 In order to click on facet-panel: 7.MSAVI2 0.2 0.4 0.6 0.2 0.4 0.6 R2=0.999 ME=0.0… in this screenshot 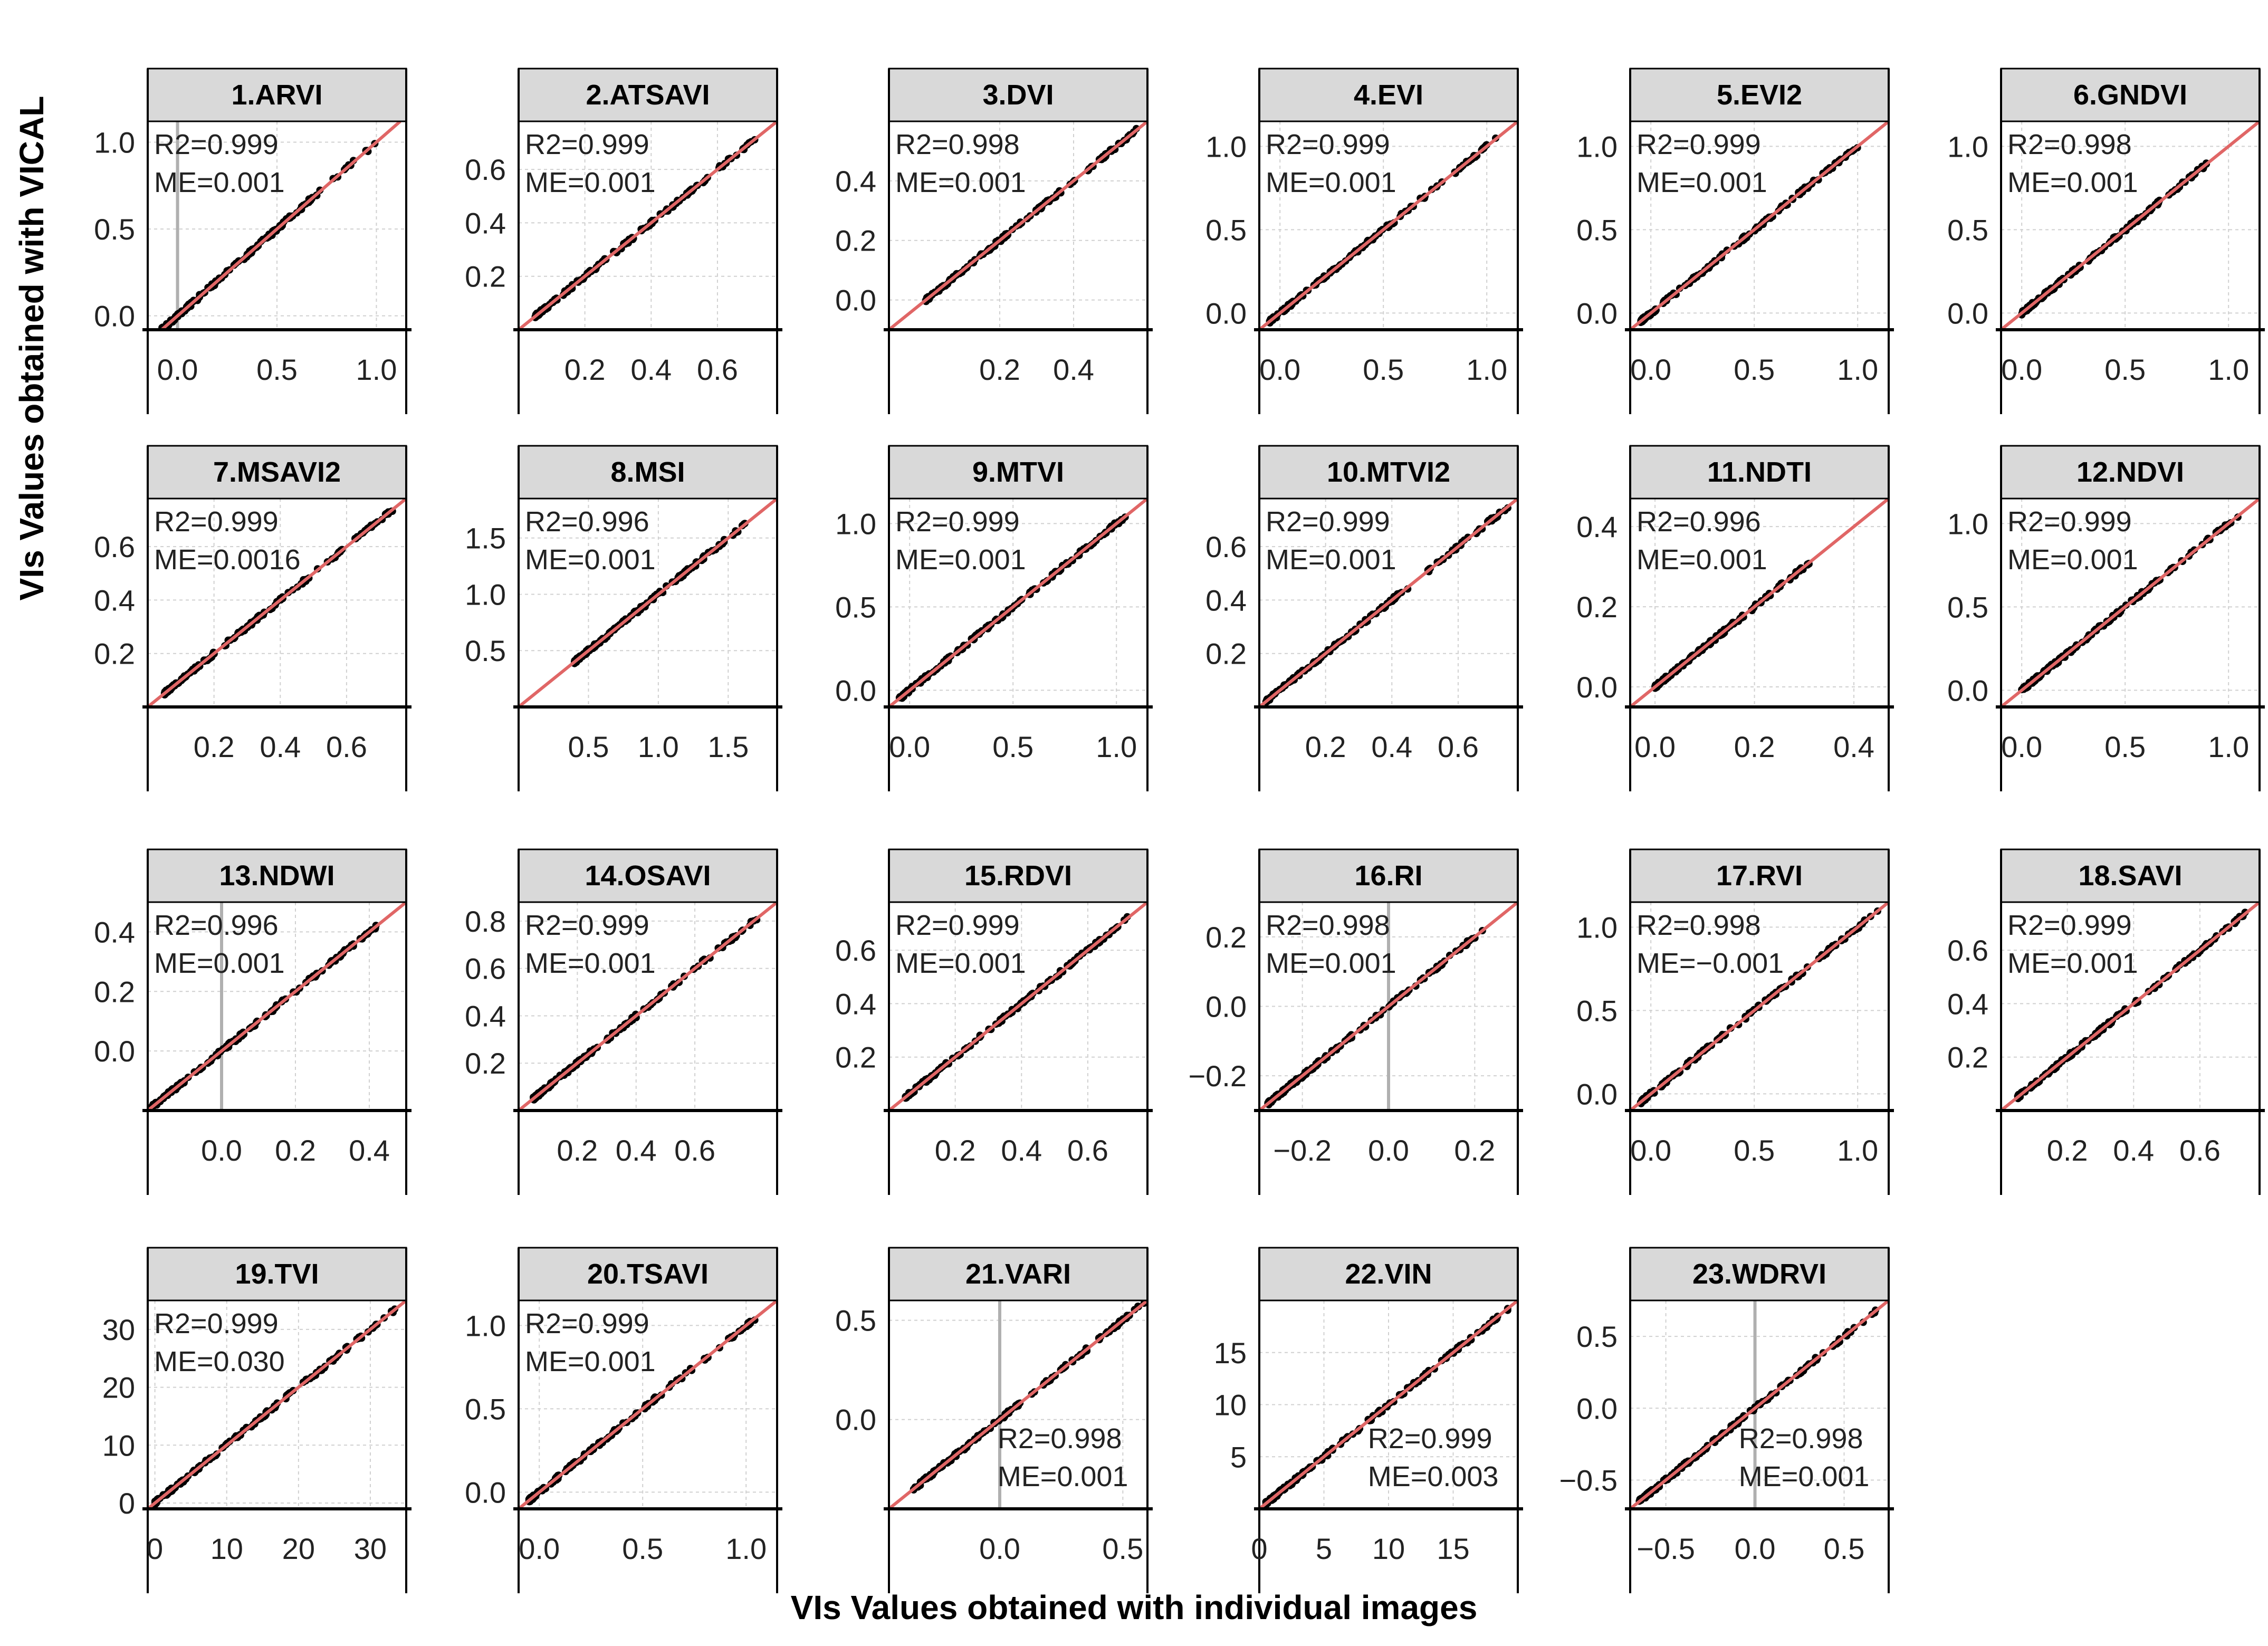, I will do `click(253, 618)`.